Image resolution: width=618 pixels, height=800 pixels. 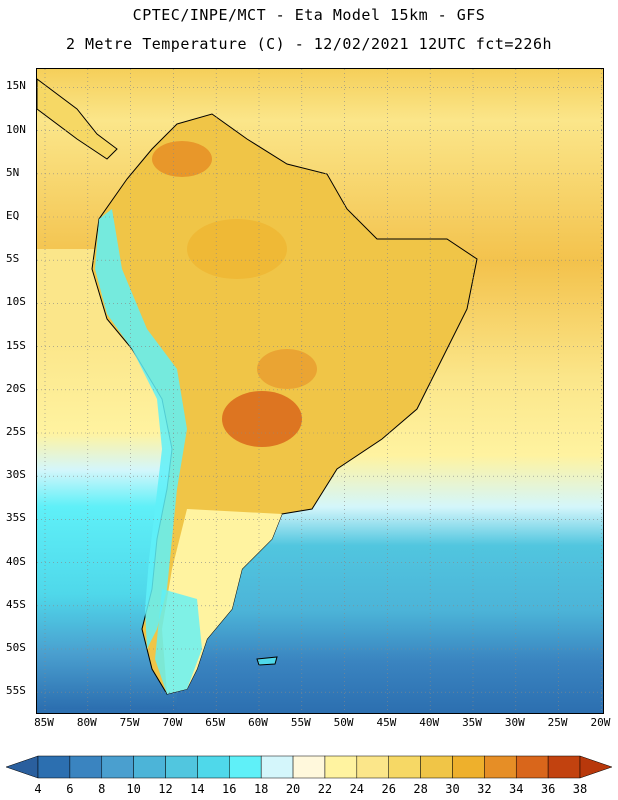 I want to click on hot-spot-amazon, so click(x=237, y=249).